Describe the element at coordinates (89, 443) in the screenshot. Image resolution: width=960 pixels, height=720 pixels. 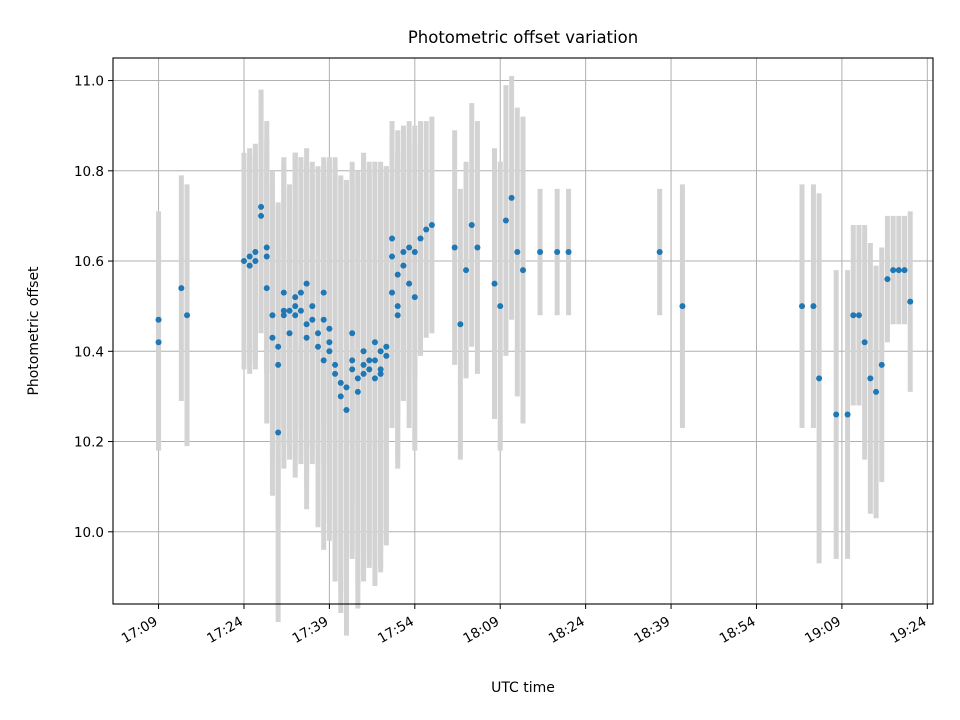
I see `y-tick-label: 10.2` at that location.